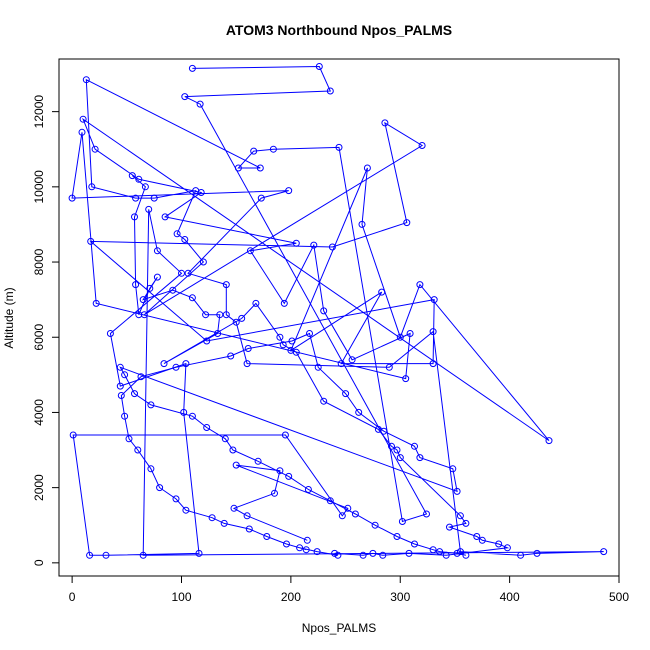  What do you see at coordinates (39, 412) in the screenshot?
I see `y-tick-label: 4000` at bounding box center [39, 412].